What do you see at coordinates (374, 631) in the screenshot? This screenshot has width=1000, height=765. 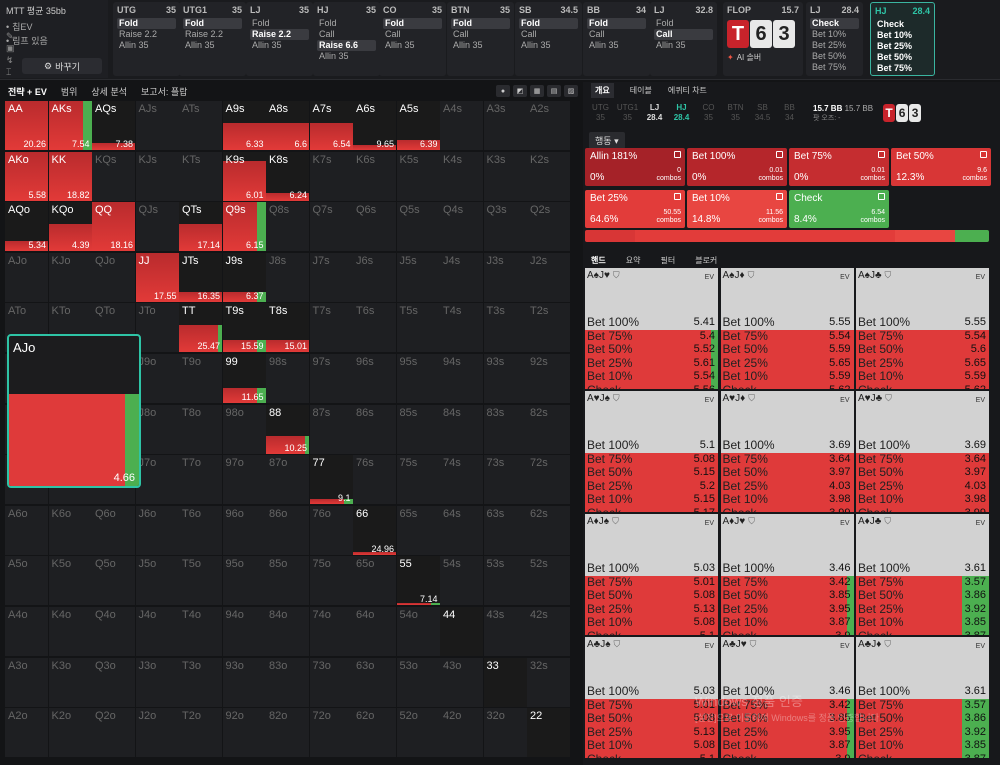 I see `grid-cell-64o: 64o` at bounding box center [374, 631].